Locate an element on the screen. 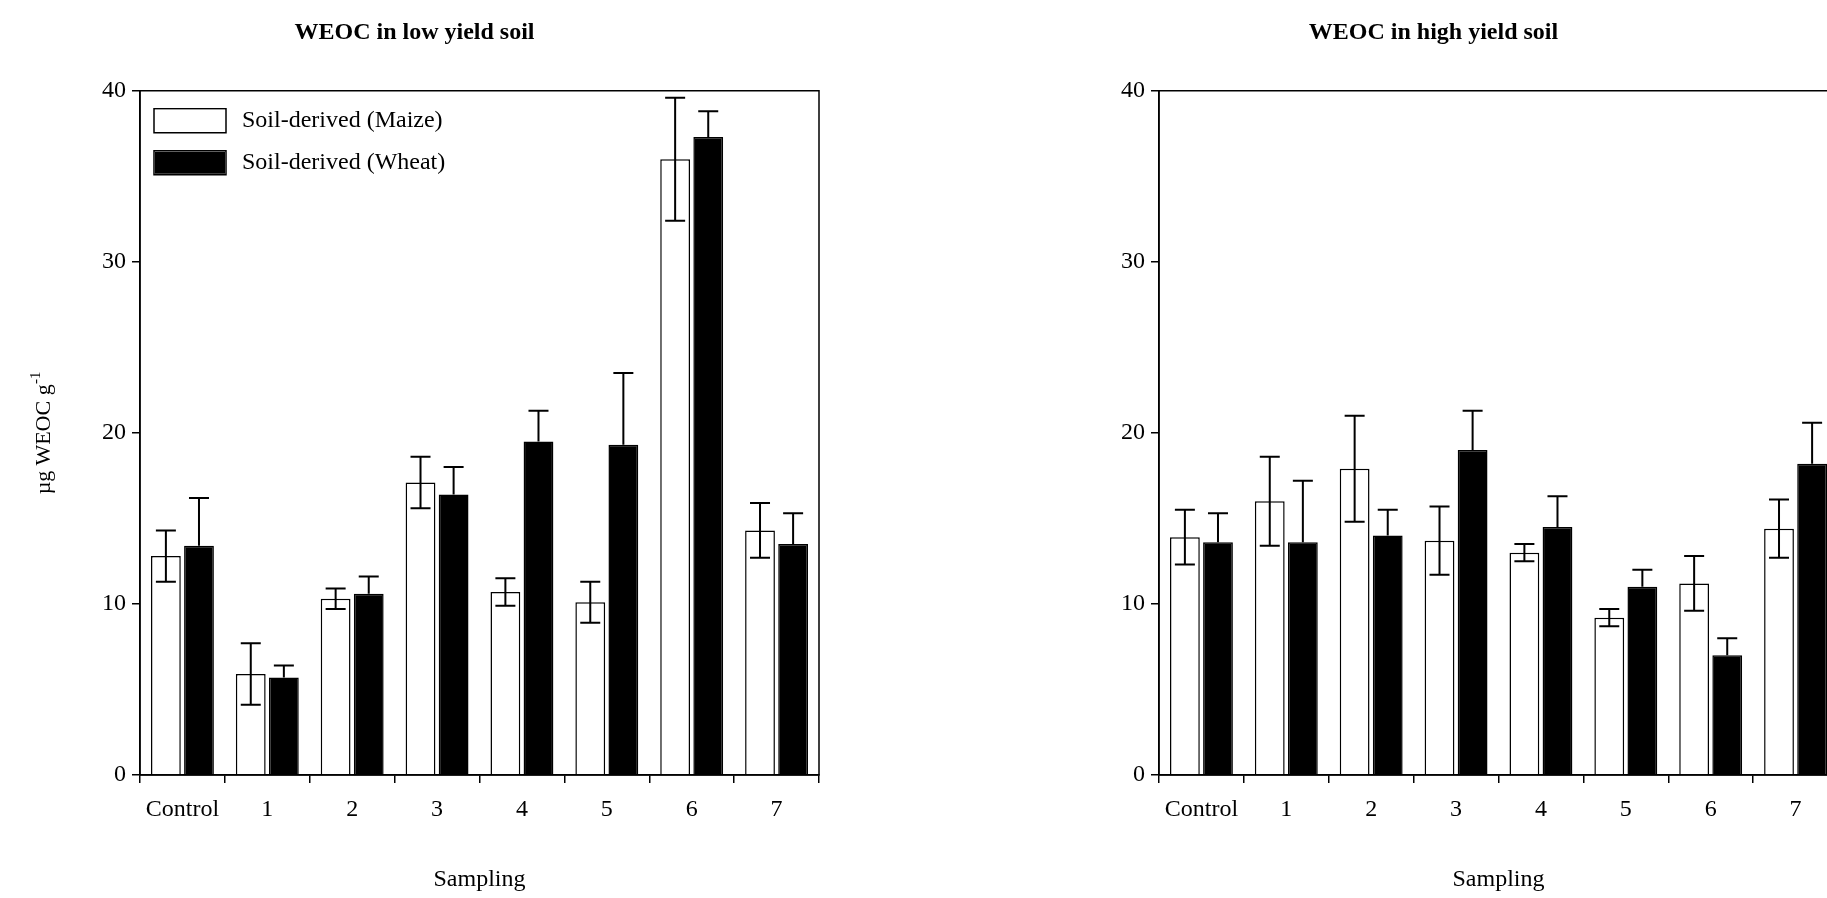  legend-label: Soil-derived (Maize) is located at coordinates (342, 119).